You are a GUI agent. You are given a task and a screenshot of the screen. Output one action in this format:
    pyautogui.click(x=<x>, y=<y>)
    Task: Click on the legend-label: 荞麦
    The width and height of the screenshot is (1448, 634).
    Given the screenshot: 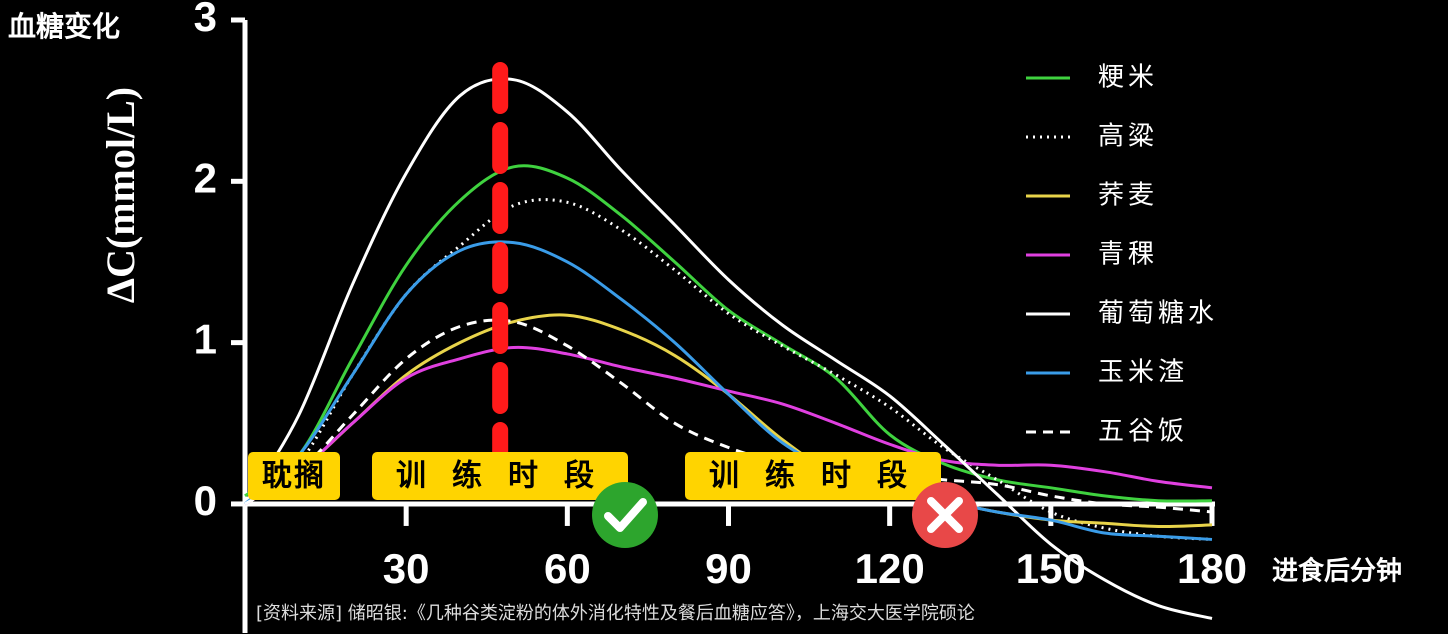 What is the action you would take?
    pyautogui.click(x=1128, y=196)
    